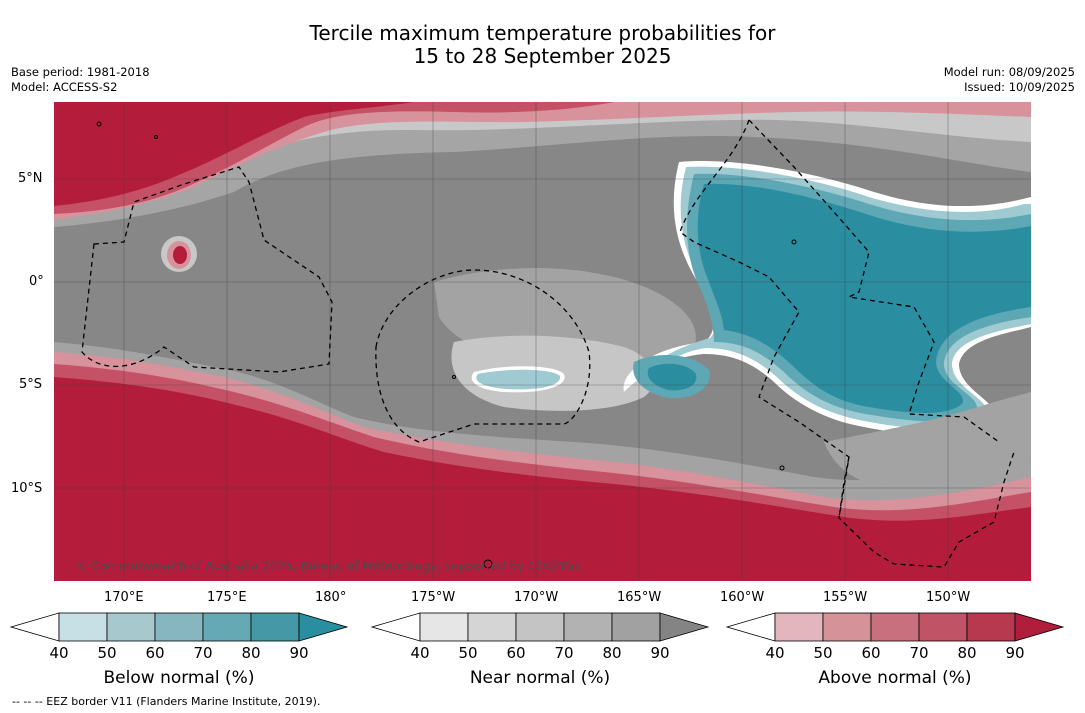  I want to click on lat-label-0: 0°, so click(36, 281).